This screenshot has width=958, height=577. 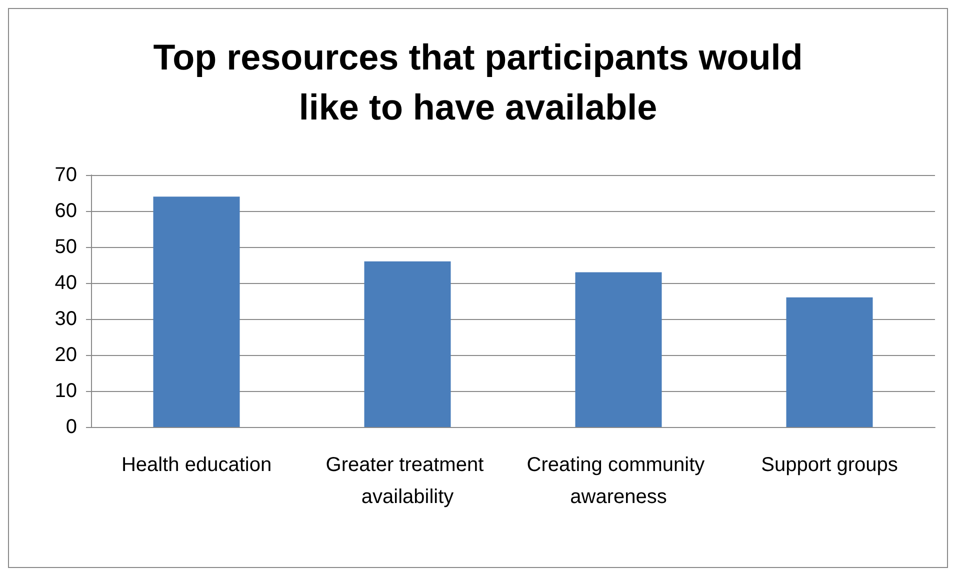 What do you see at coordinates (65, 355) in the screenshot?
I see `y-tick-label: 20` at bounding box center [65, 355].